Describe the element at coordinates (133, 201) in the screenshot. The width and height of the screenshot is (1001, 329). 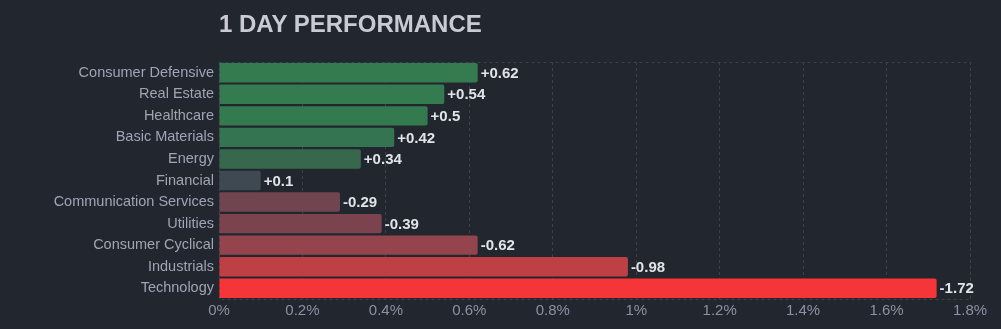
I see `y-tick-label: Communication Services` at that location.